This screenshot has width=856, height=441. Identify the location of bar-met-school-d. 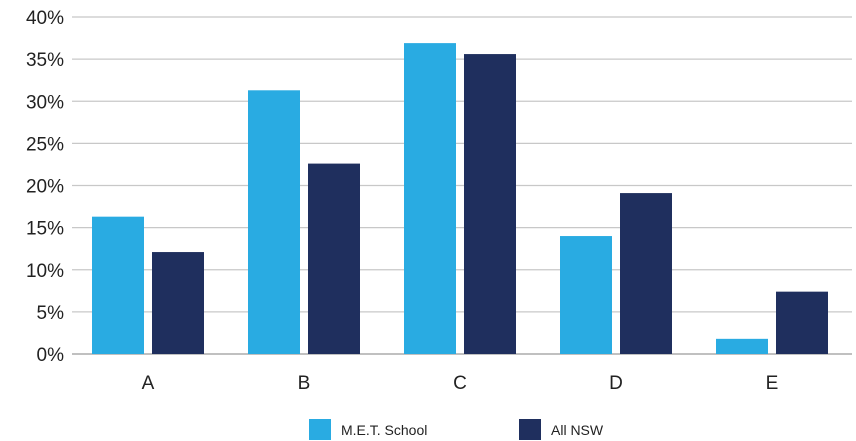
(586, 295).